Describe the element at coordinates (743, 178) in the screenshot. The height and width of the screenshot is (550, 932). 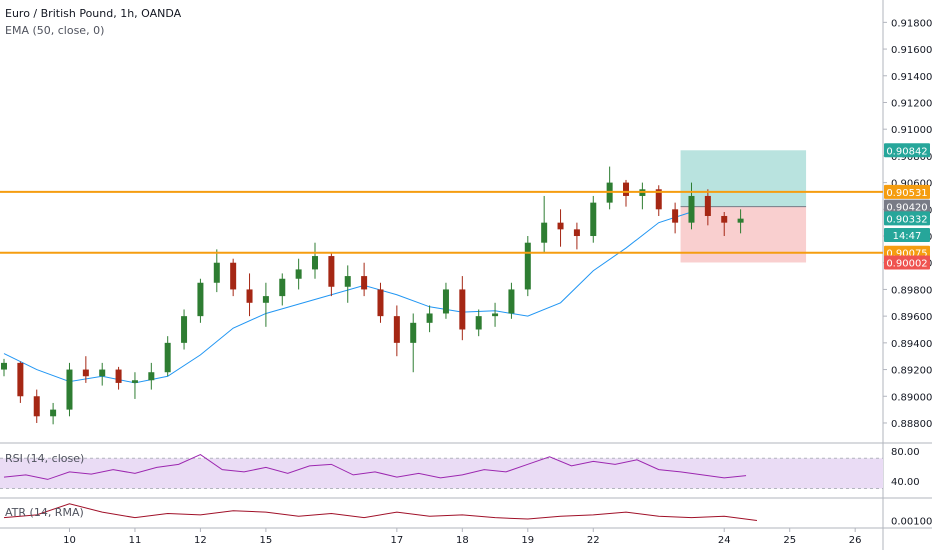
I see `profit-zone` at that location.